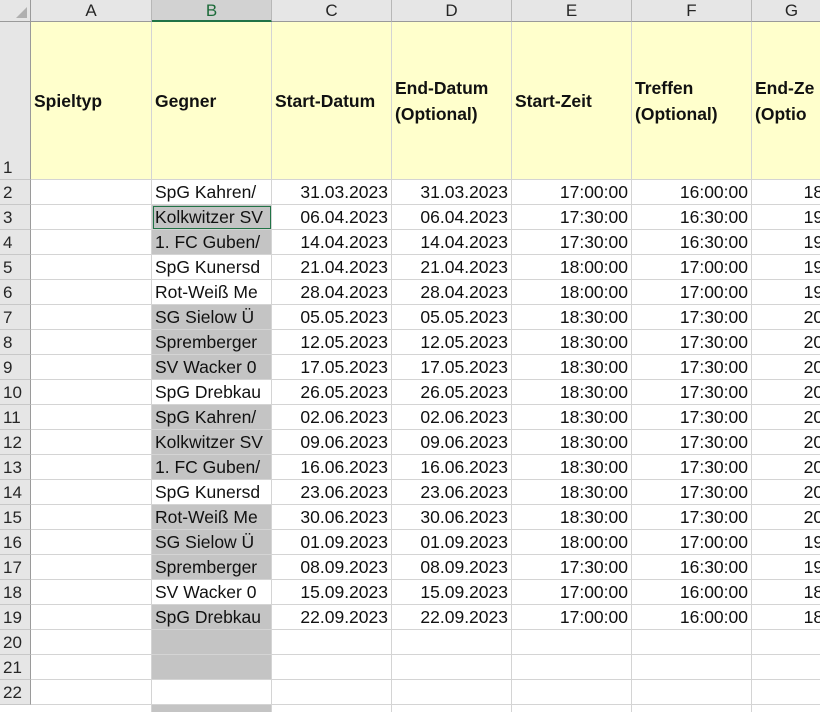 This screenshot has width=820, height=712. I want to click on cell-start-datum: 08.09.2023, so click(332, 567).